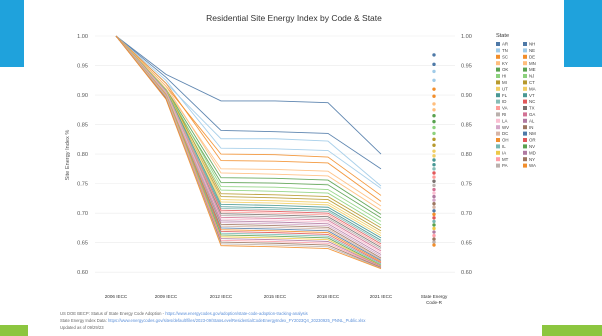 The image size is (602, 336). What do you see at coordinates (505, 69) in the screenshot?
I see `legend-label: OK` at bounding box center [505, 69].